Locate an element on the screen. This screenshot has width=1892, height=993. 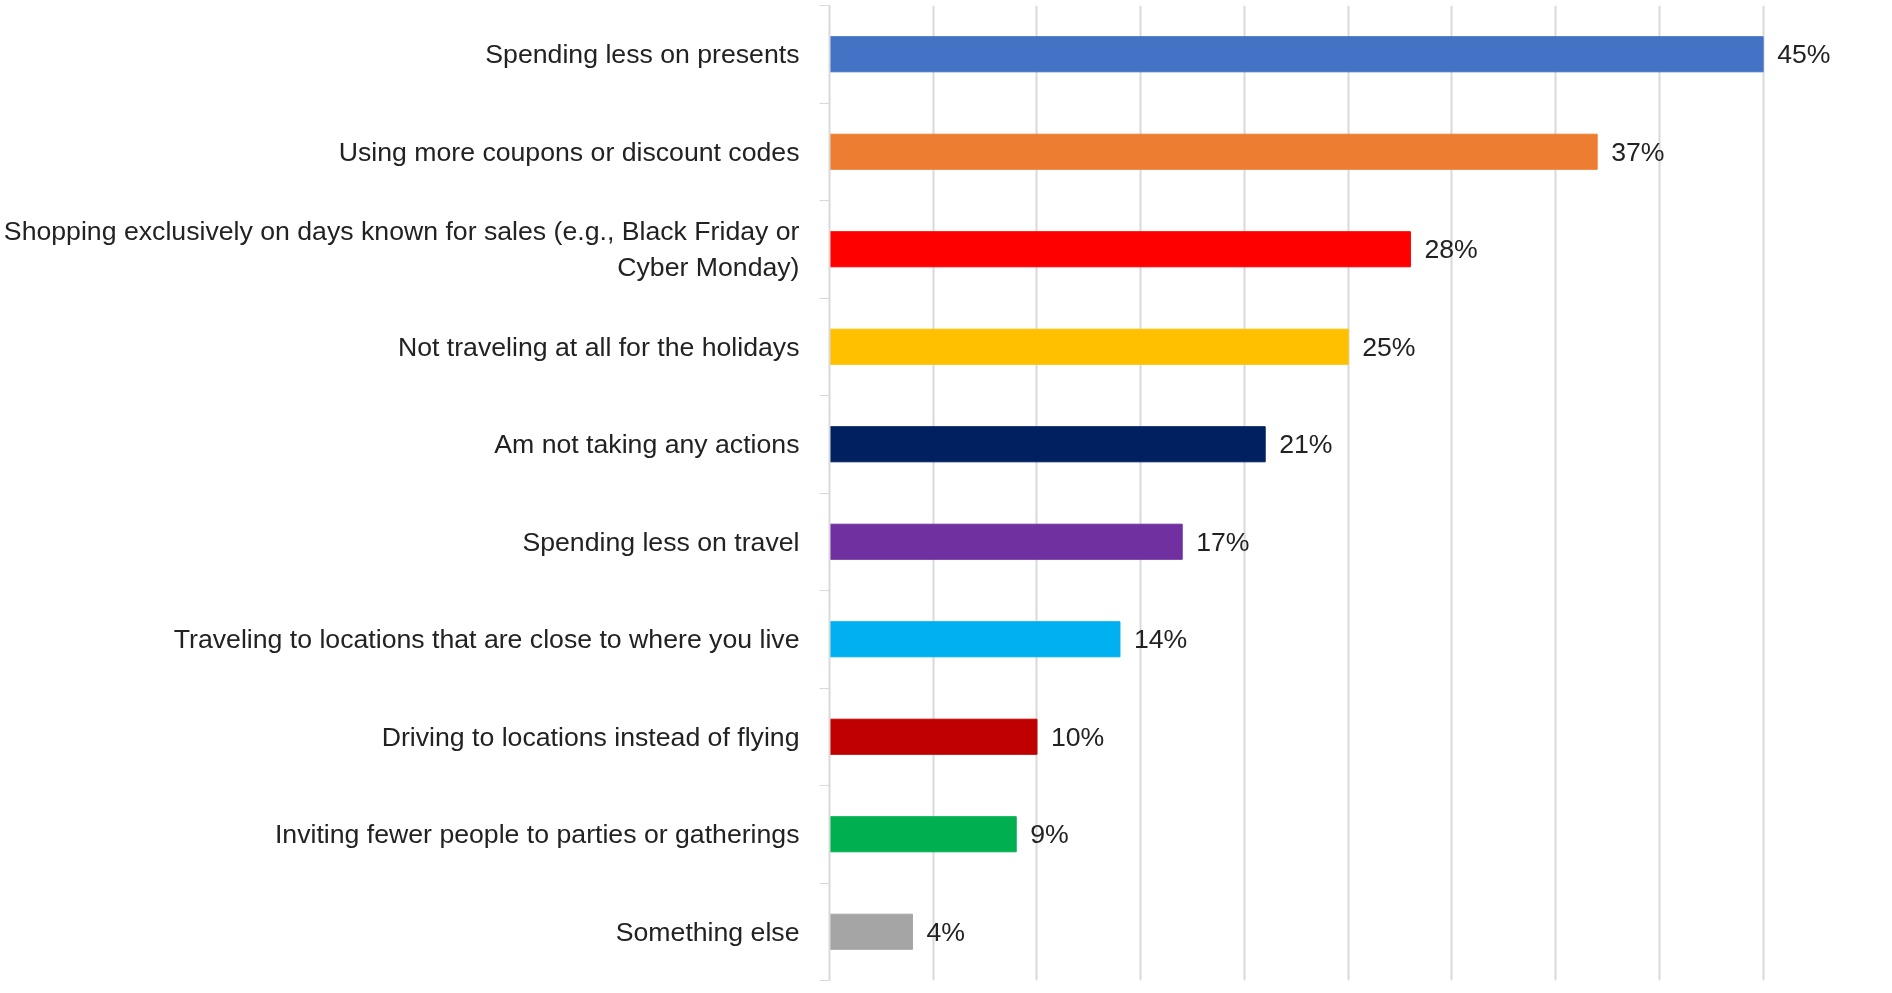
data-label: 9% is located at coordinates (1049, 834).